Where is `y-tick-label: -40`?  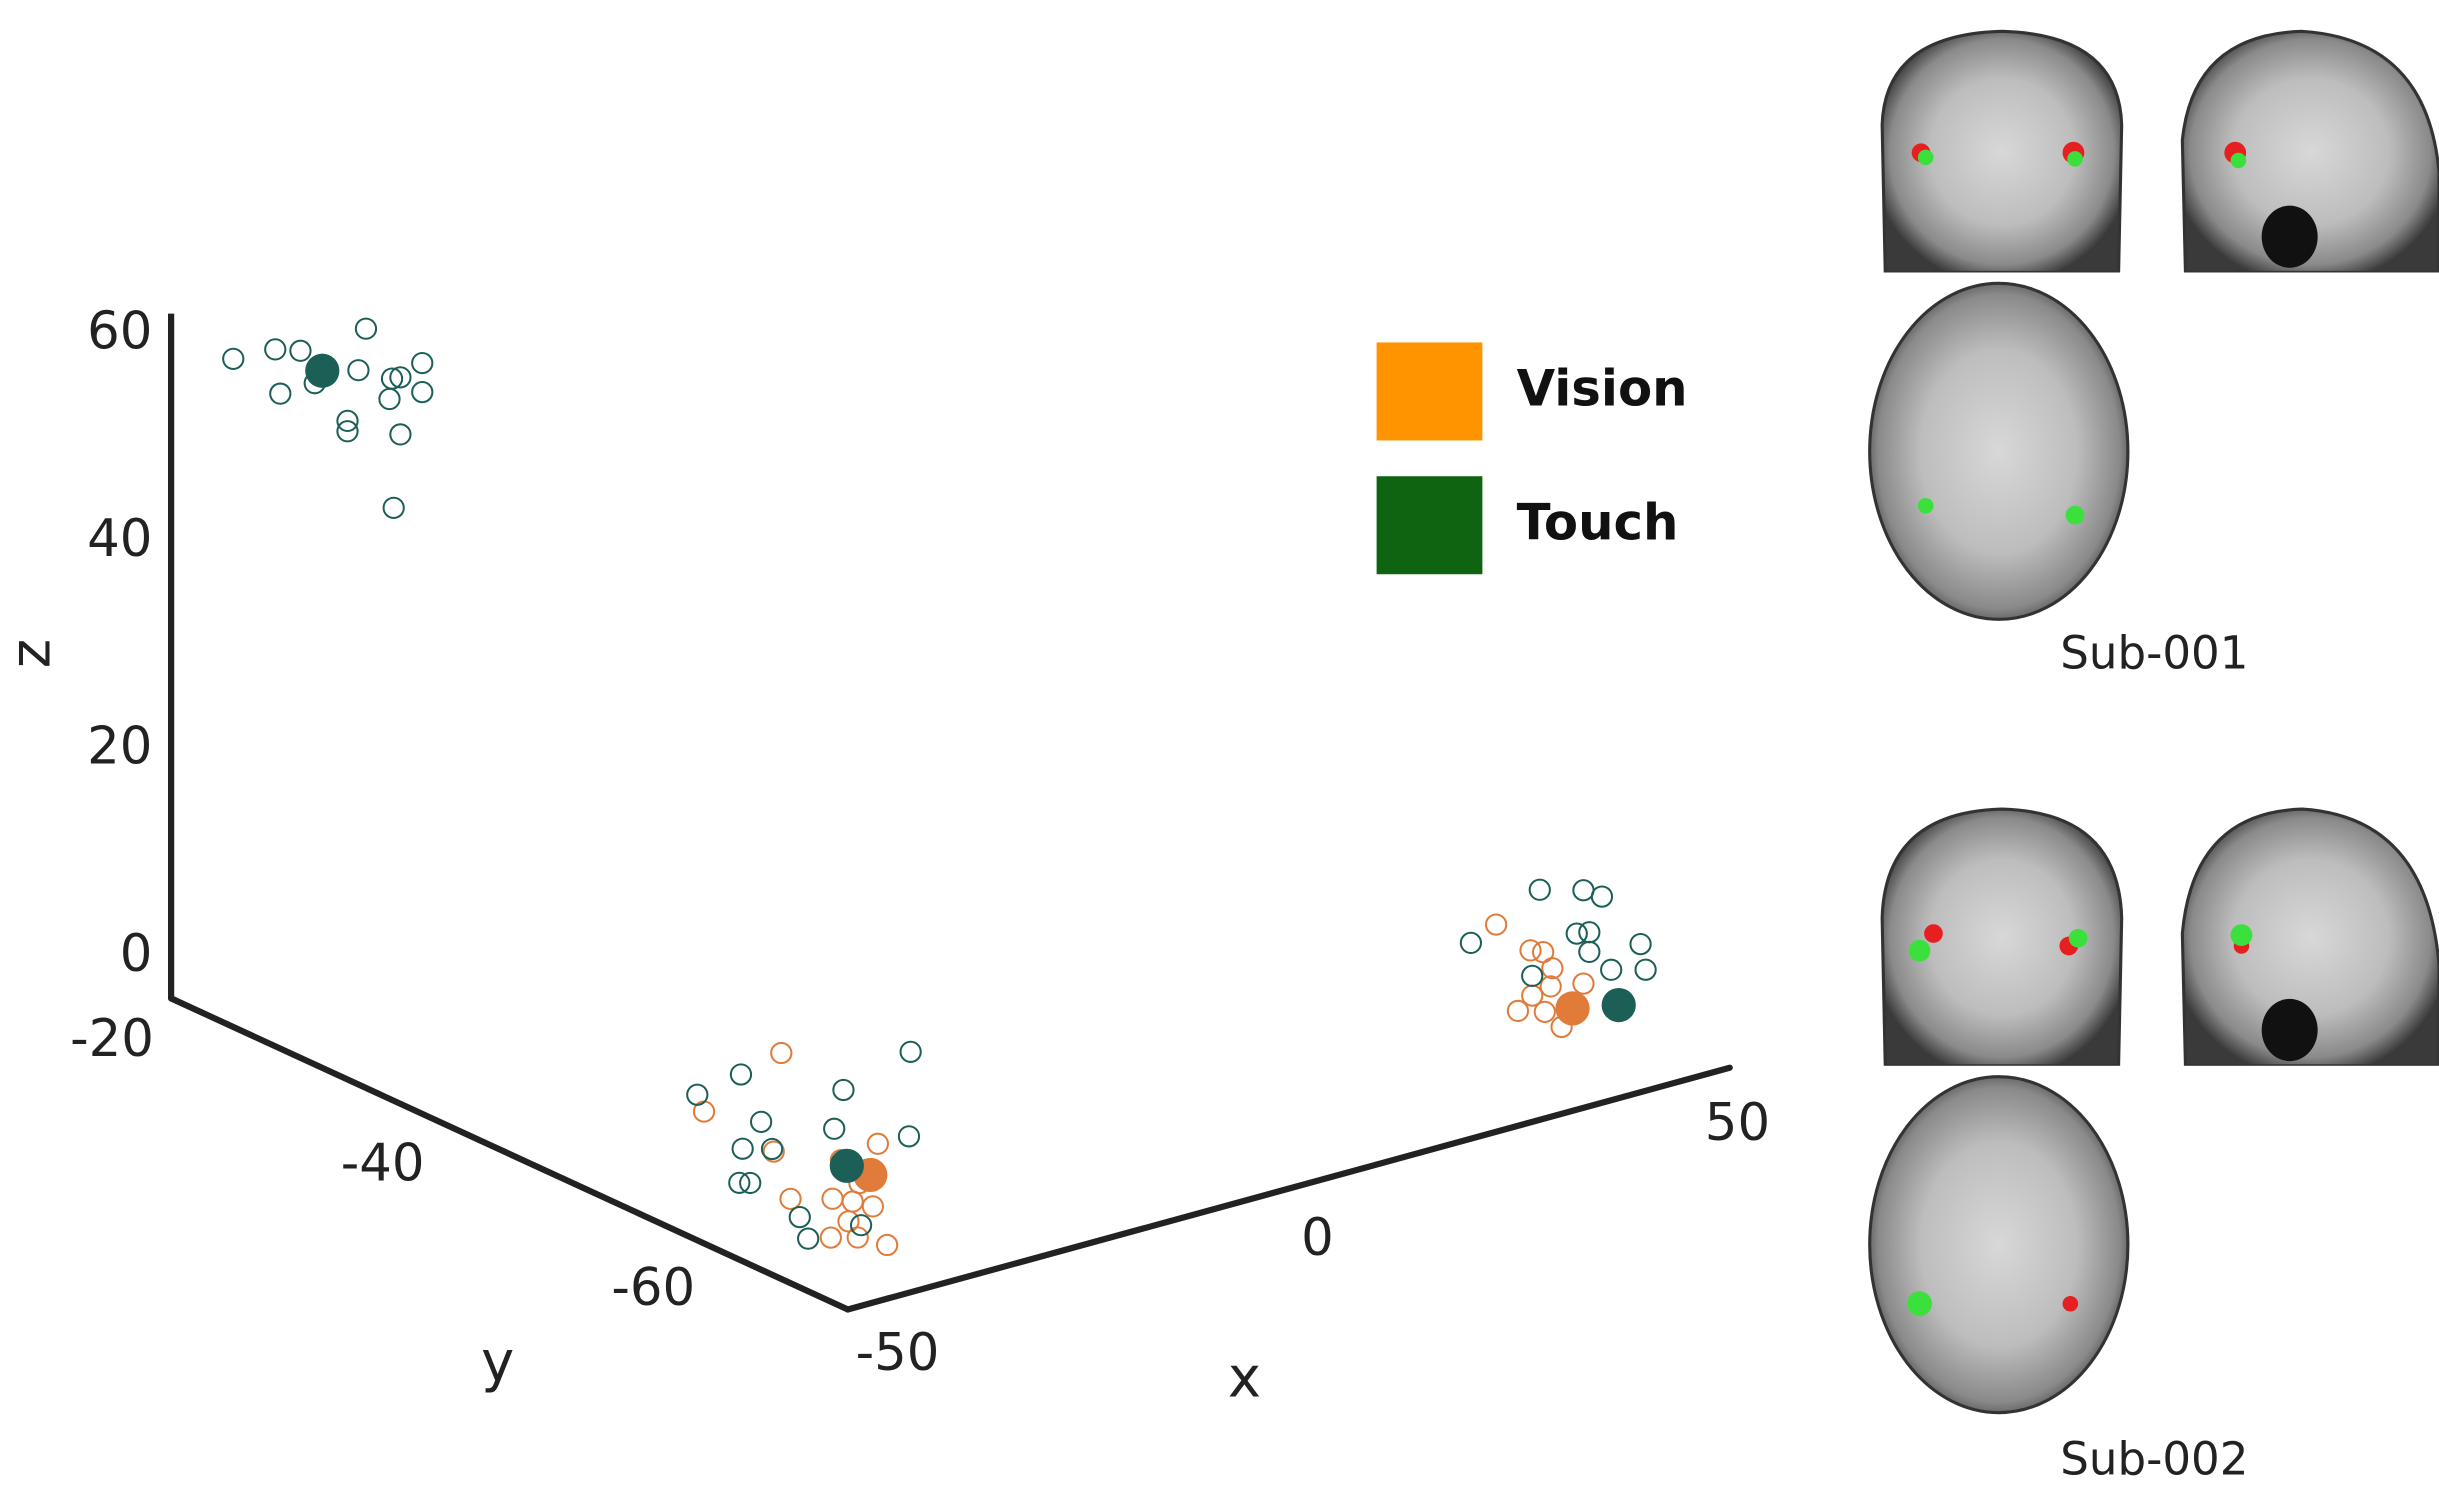
y-tick-label: -40 is located at coordinates (383, 1163).